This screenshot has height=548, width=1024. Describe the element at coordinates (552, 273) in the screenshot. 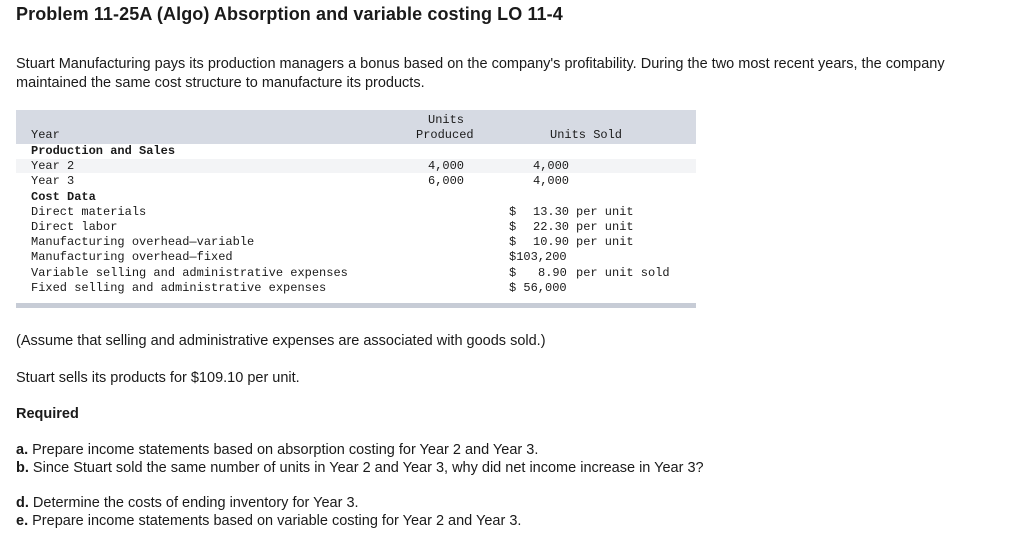

I see `cost-row-amount: 8.90` at that location.